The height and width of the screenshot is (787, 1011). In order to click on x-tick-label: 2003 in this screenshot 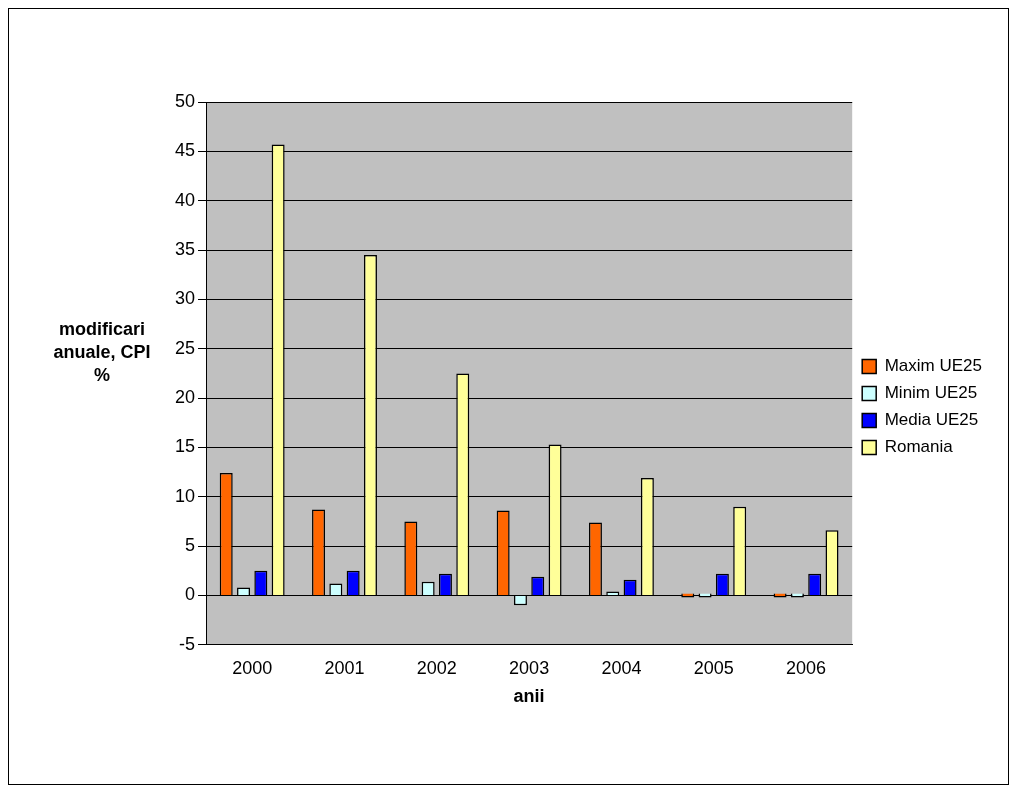, I will do `click(529, 667)`.